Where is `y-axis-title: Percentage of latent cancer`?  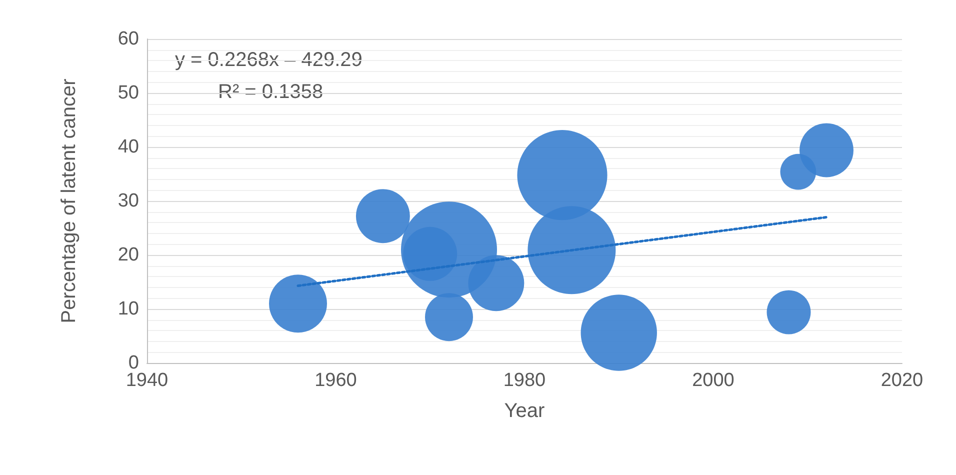 y-axis-title: Percentage of latent cancer is located at coordinates (69, 201).